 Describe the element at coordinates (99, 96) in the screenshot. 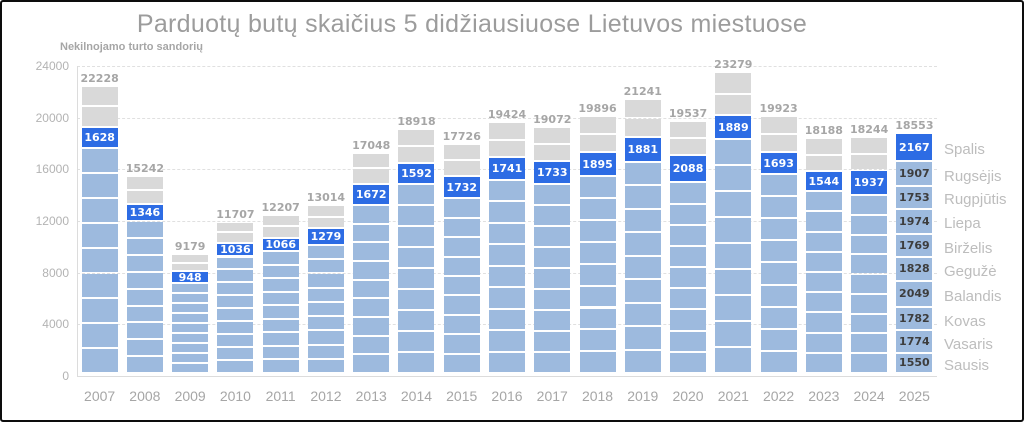

I see `bar-segment-2007-december` at that location.